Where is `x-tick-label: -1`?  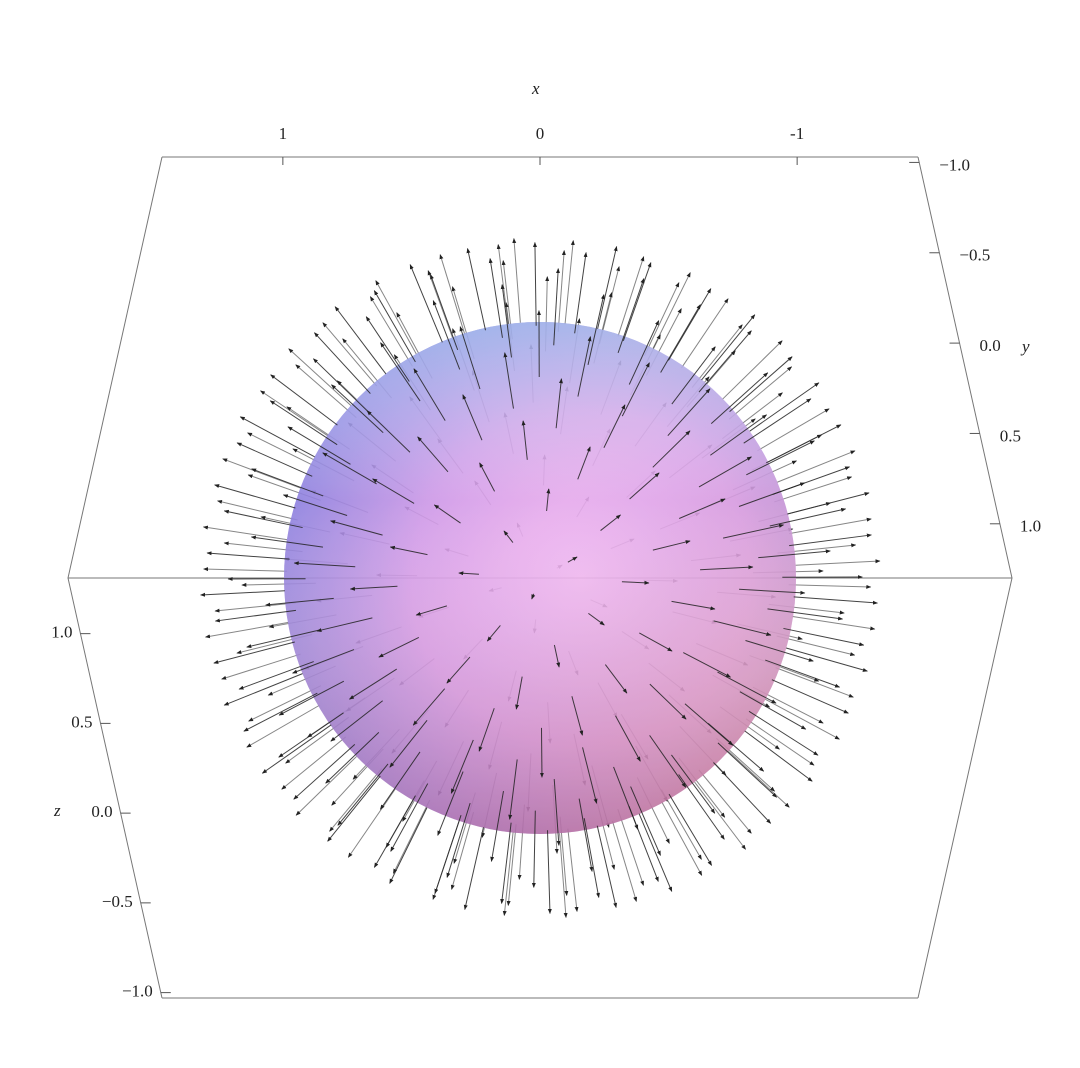 x-tick-label: -1 is located at coordinates (797, 133).